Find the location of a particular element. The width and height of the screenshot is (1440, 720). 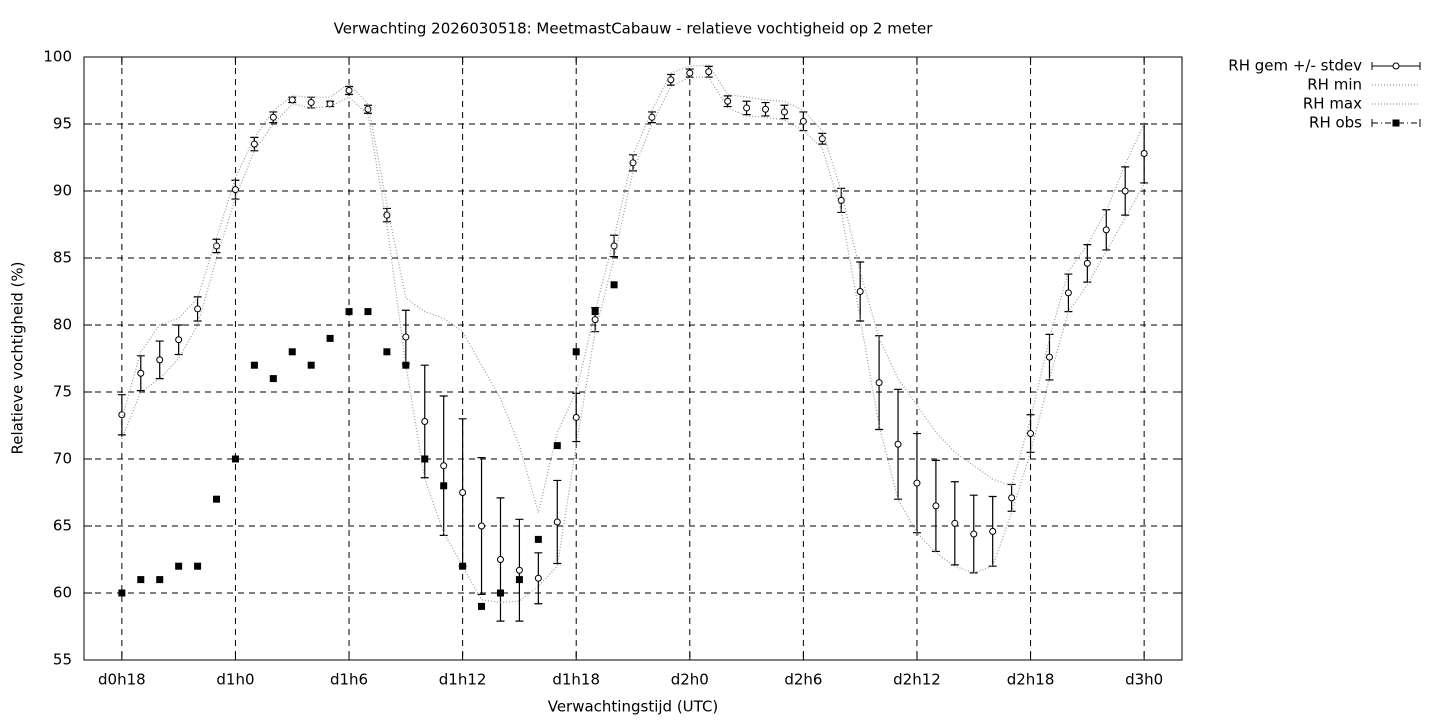

legend-label: RH gem +/- stdev is located at coordinates (1295, 66).